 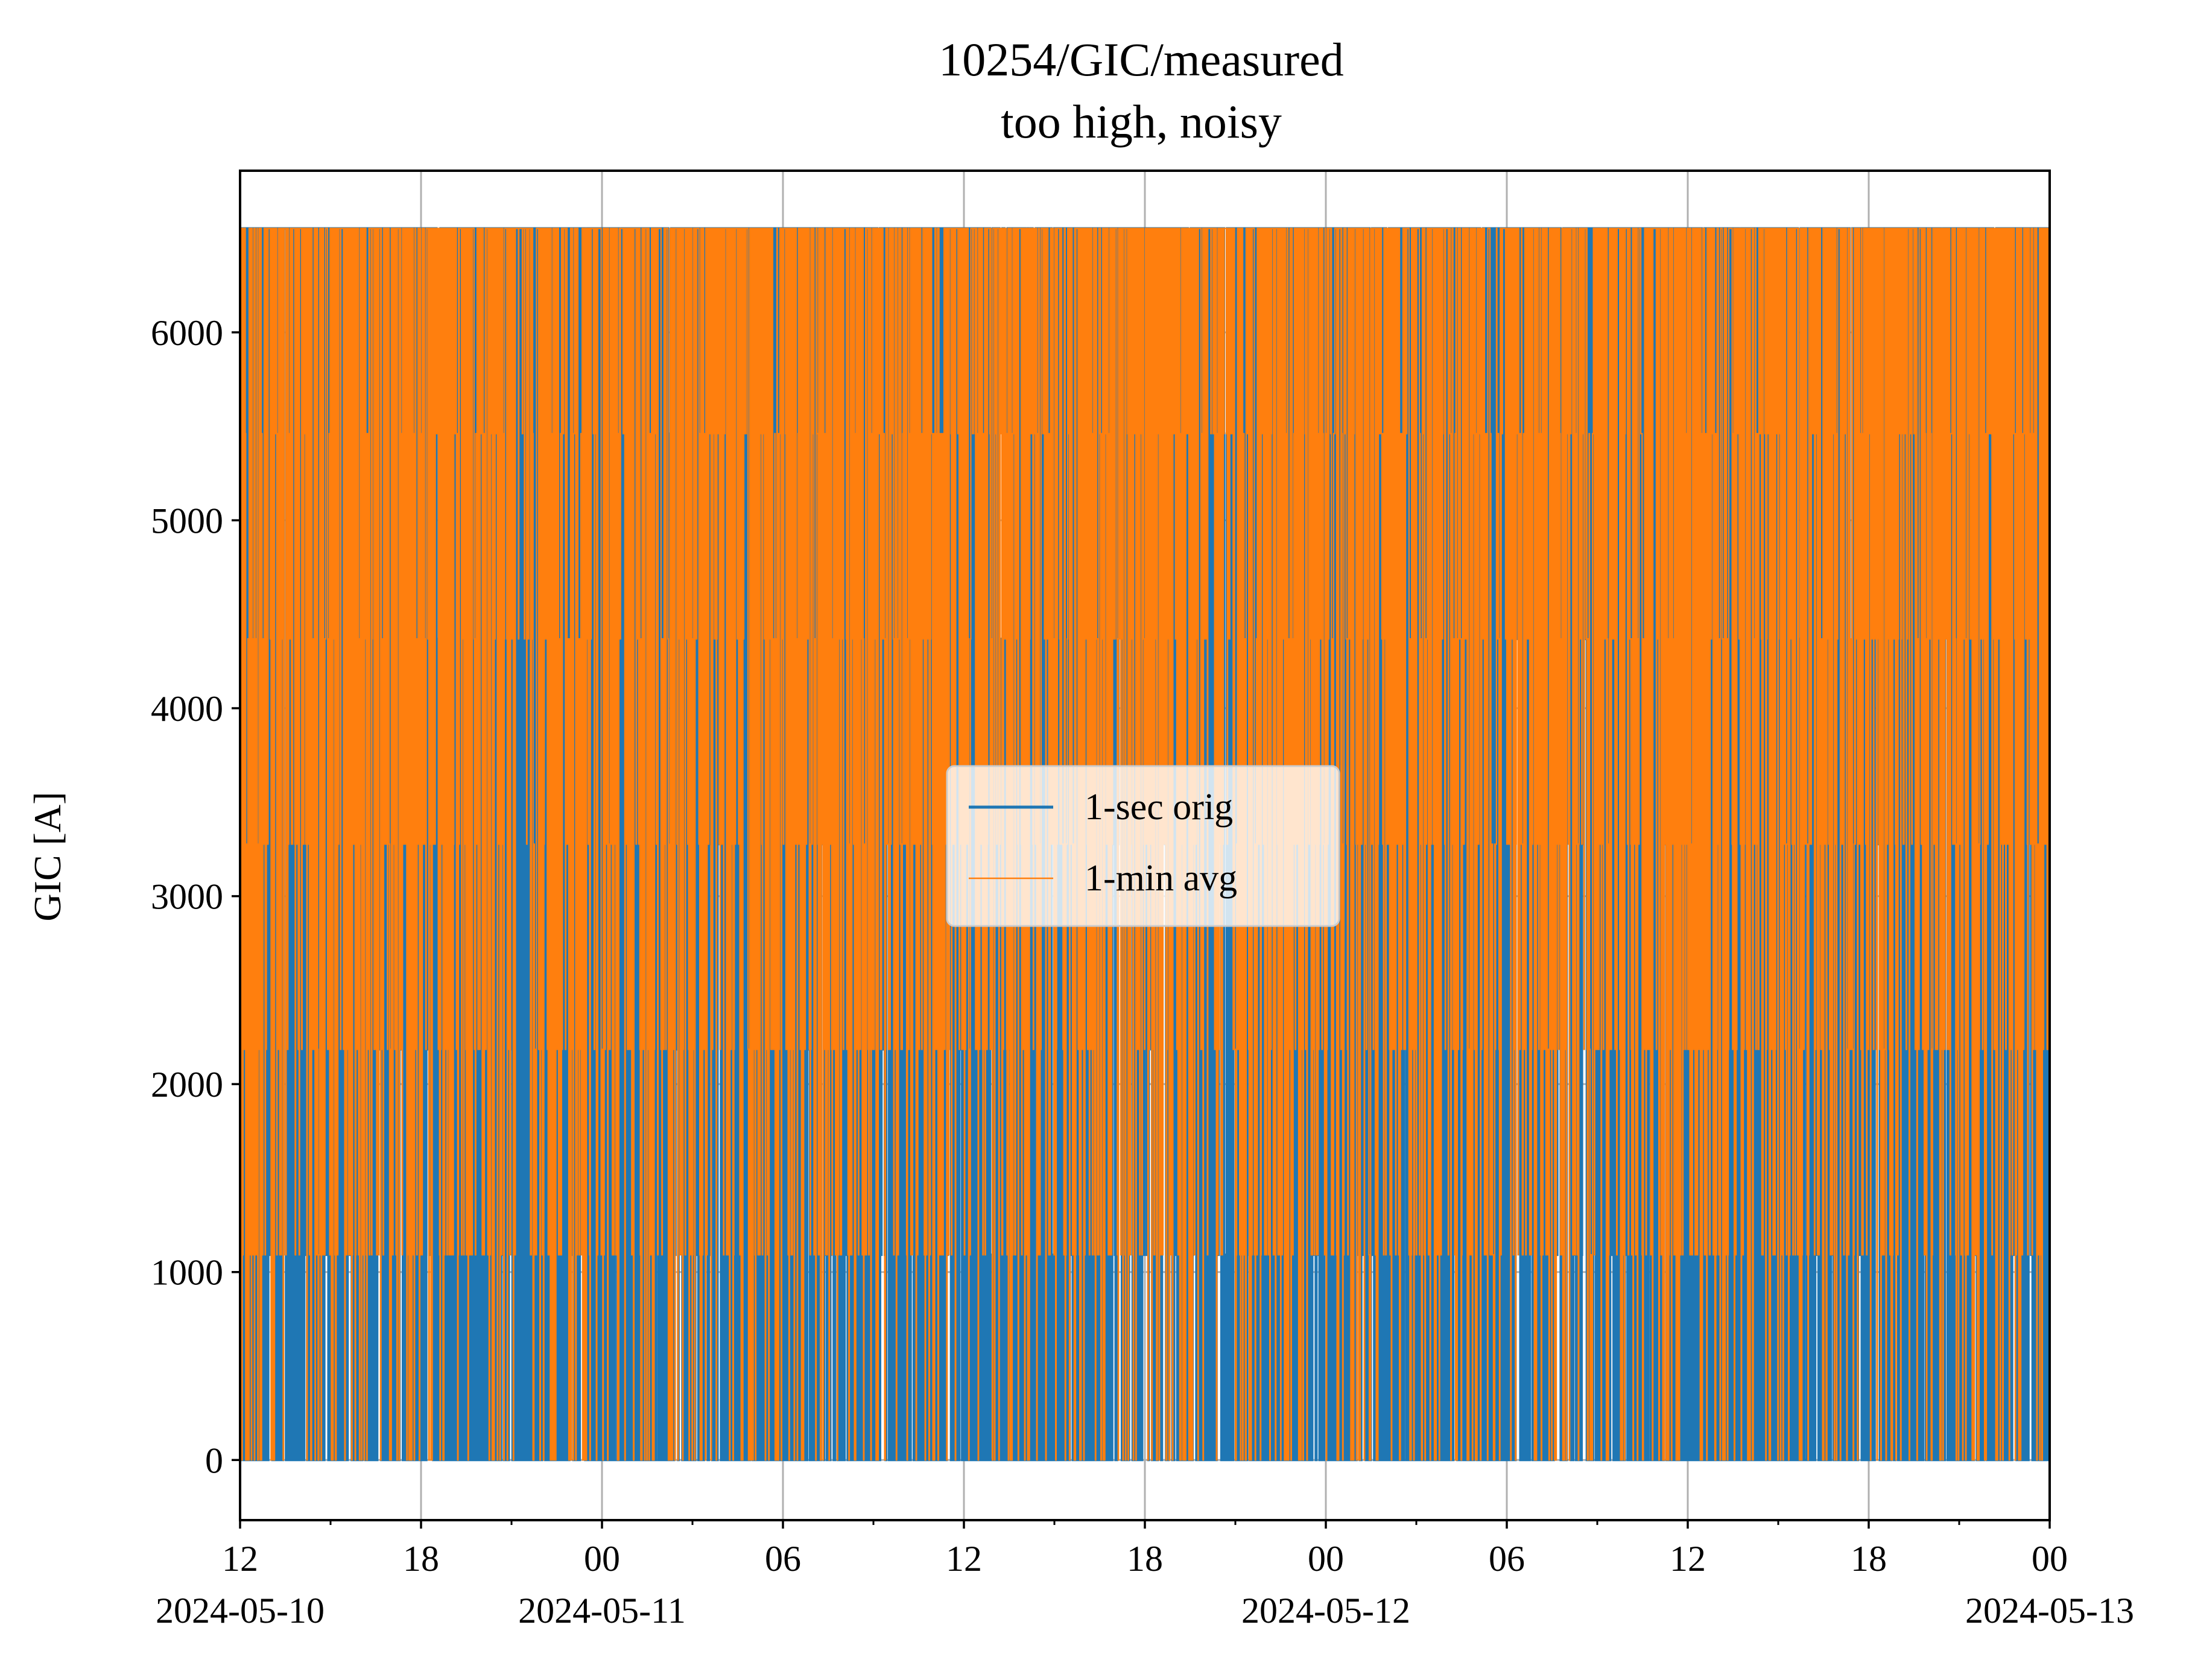 What do you see at coordinates (47, 856) in the screenshot?
I see `y-axis-label: GIC [A]` at bounding box center [47, 856].